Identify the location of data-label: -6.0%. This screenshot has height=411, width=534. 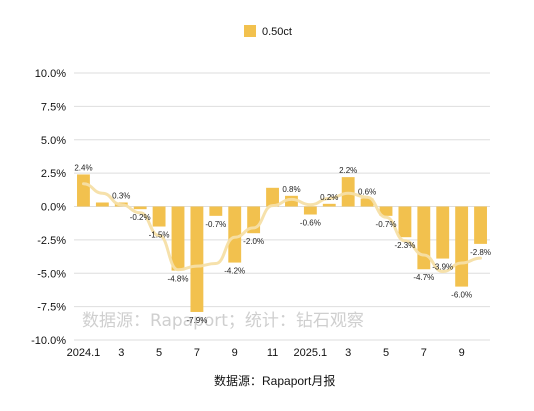
(461, 295).